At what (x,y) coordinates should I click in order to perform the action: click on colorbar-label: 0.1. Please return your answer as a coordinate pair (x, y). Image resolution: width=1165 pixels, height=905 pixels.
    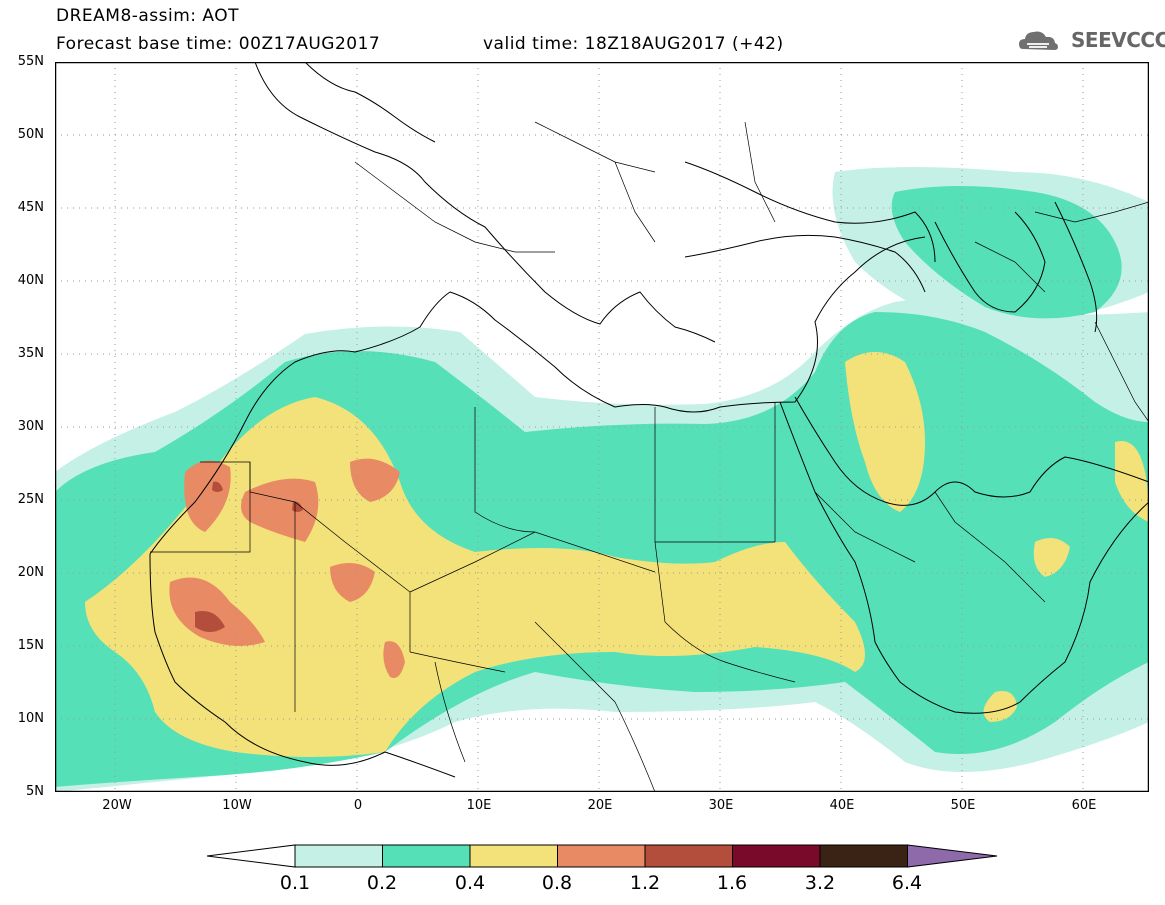
    Looking at the image, I should click on (295, 883).